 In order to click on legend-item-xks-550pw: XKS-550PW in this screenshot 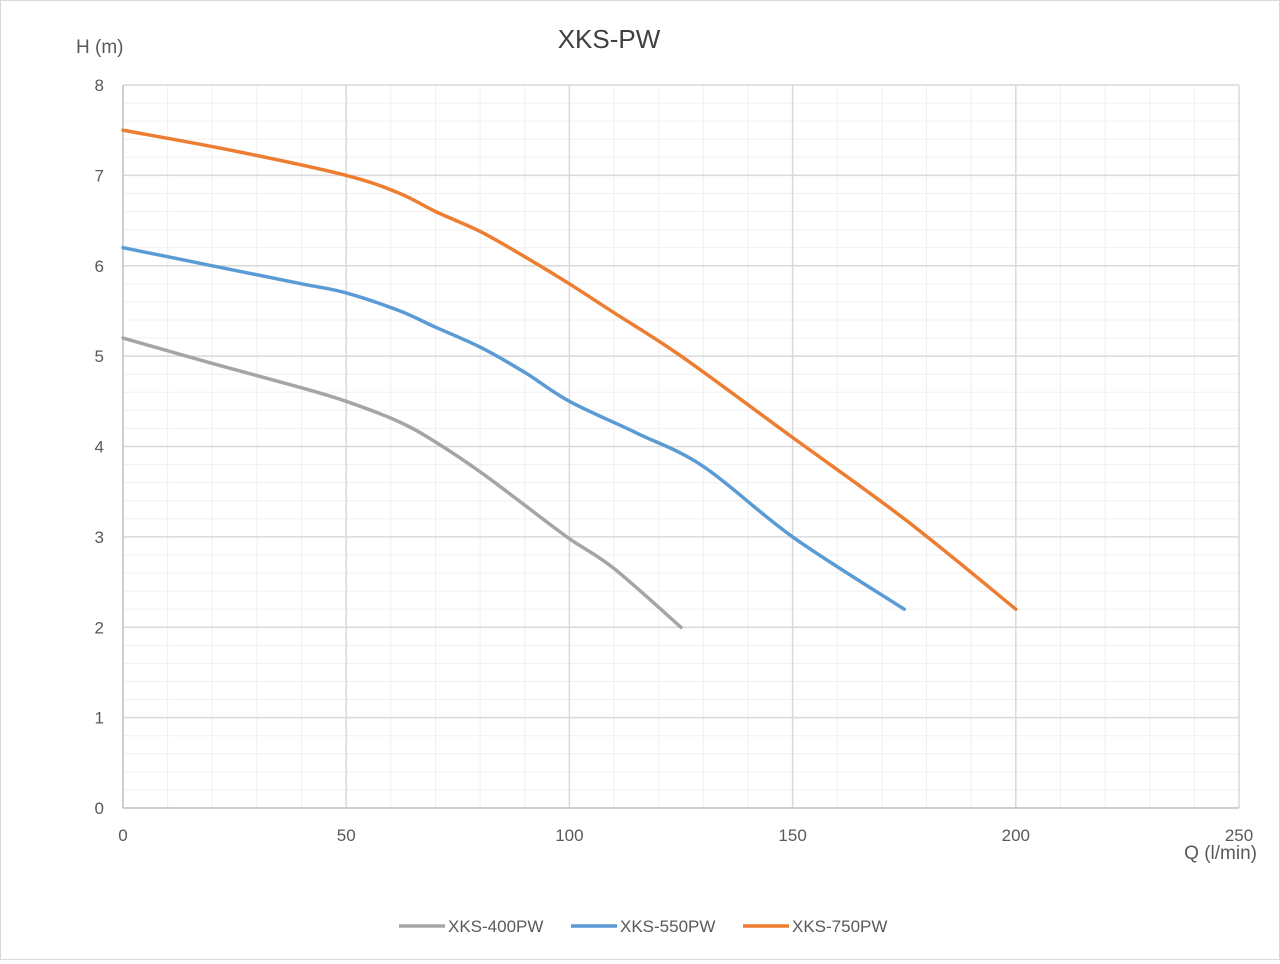, I will do `click(643, 926)`.